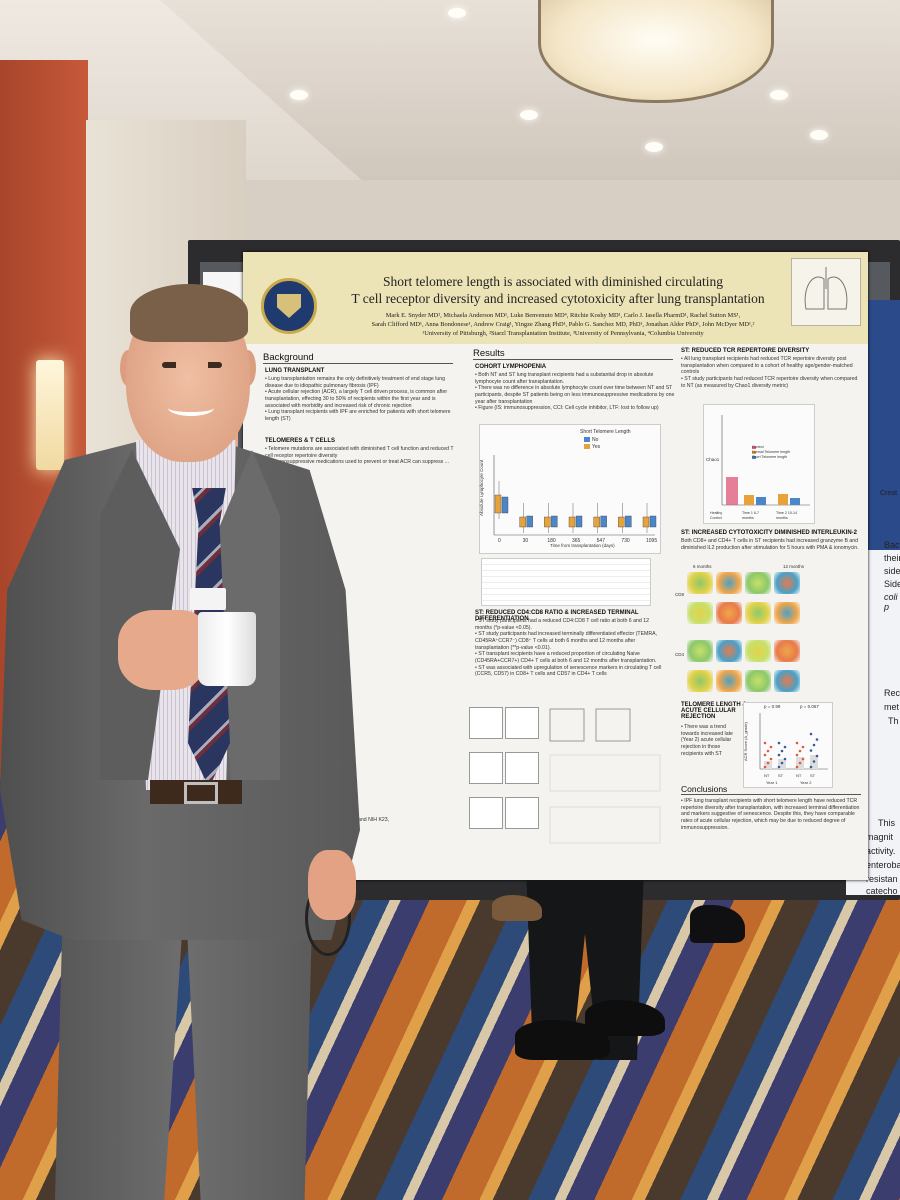 The width and height of the screenshot is (900, 1200). Describe the element at coordinates (189, 313) in the screenshot. I see `man-hair` at that location.